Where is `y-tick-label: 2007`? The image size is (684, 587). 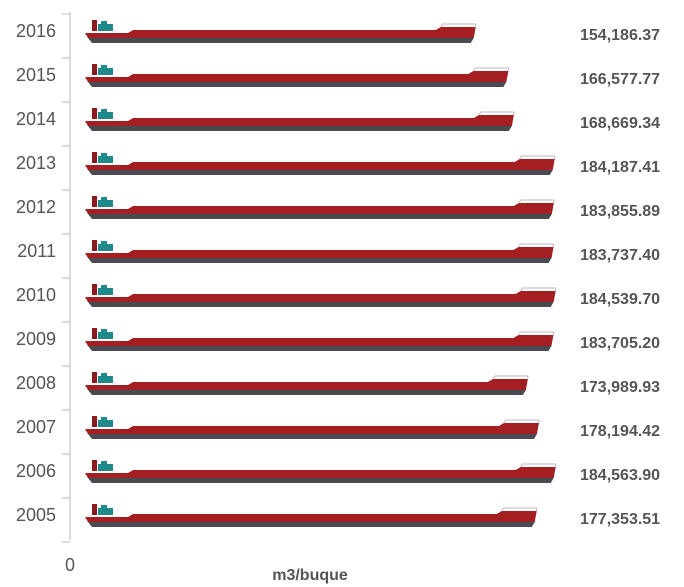 y-tick-label: 2007 is located at coordinates (36, 427).